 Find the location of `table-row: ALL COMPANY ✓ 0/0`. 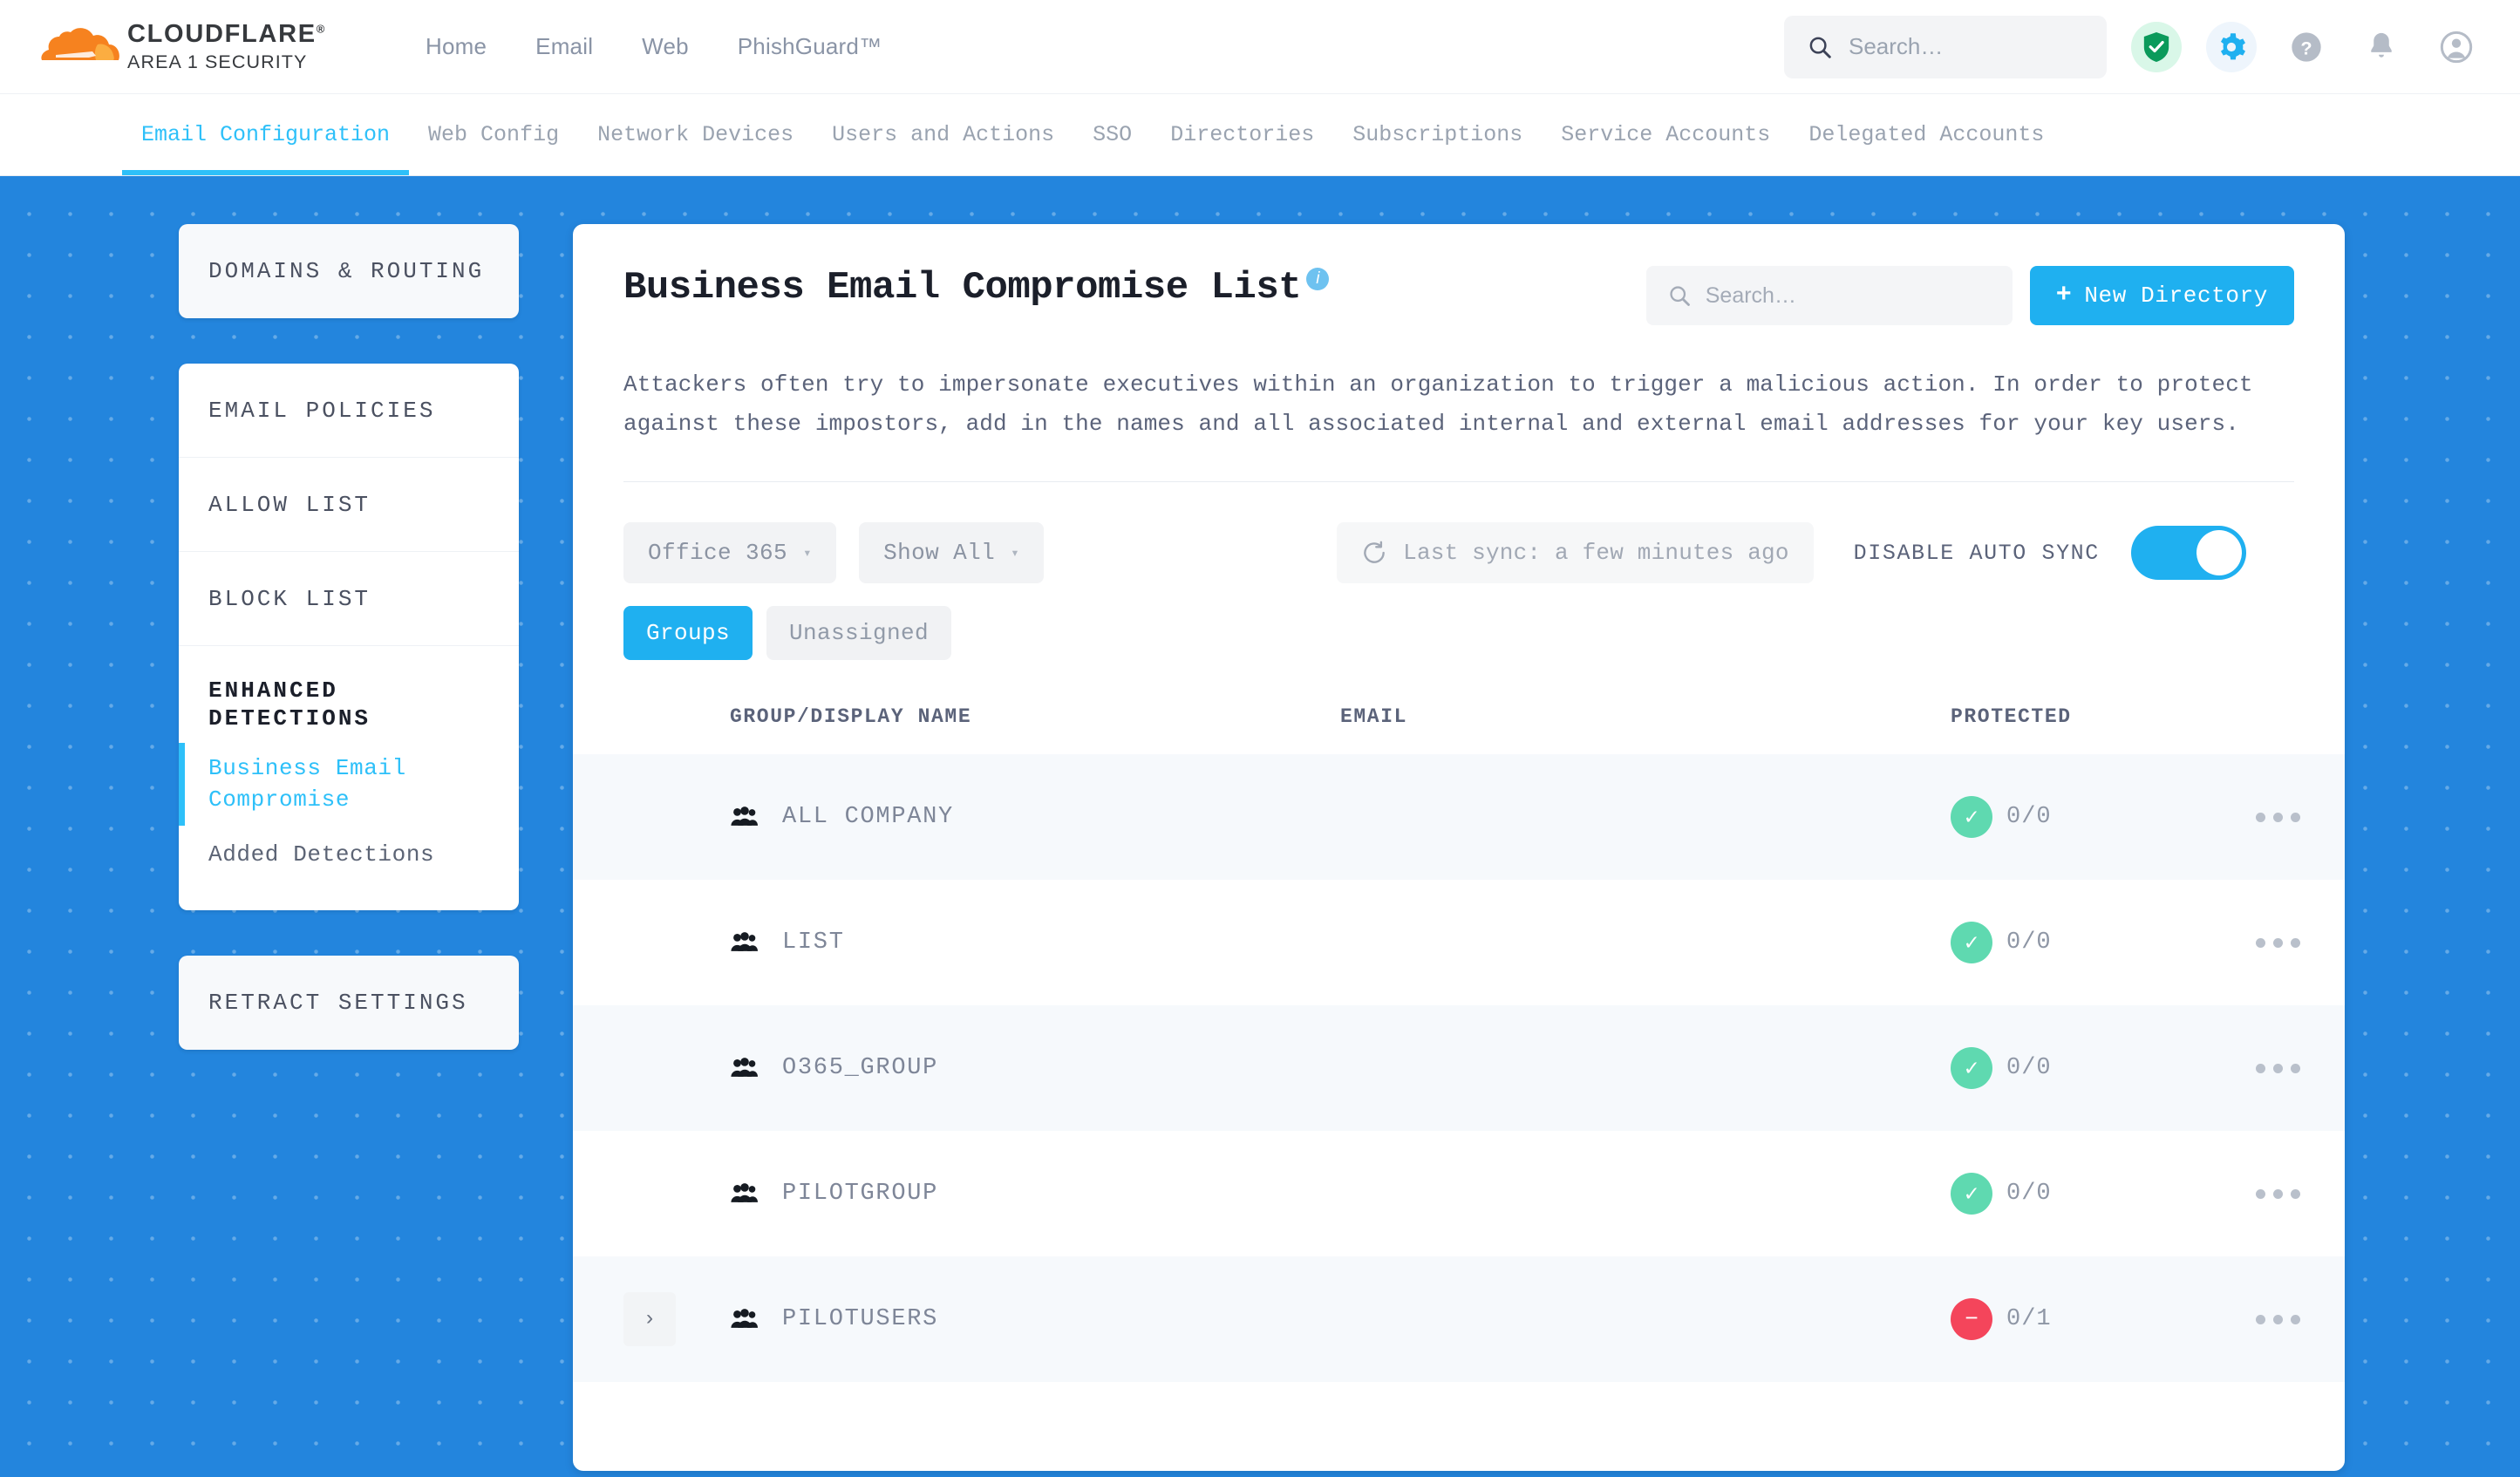

table-row: ALL COMPANY ✓ 0/0 is located at coordinates (1459, 817).